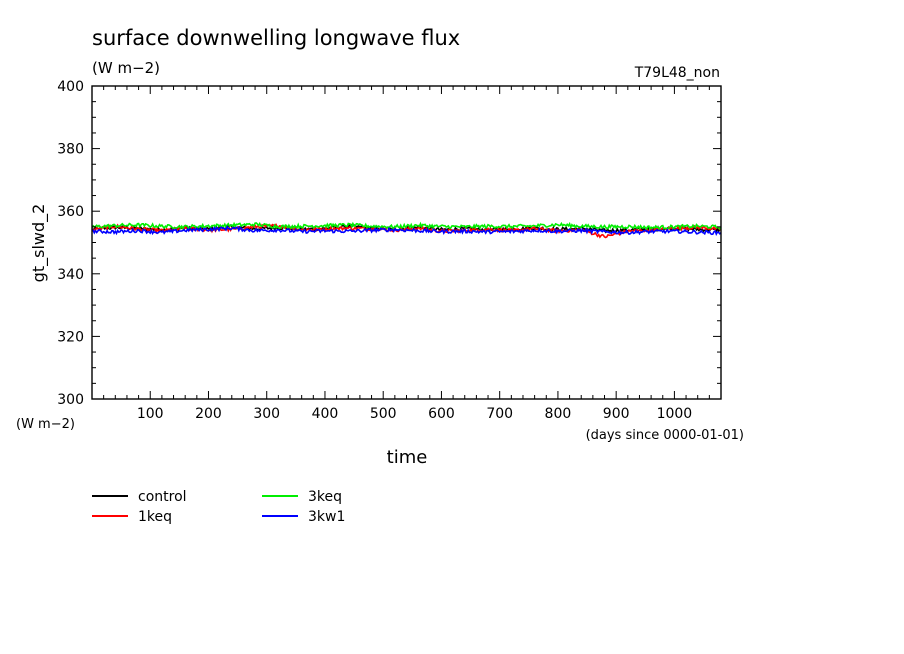  Describe the element at coordinates (208, 414) in the screenshot. I see `x-tick-label: 200` at that location.